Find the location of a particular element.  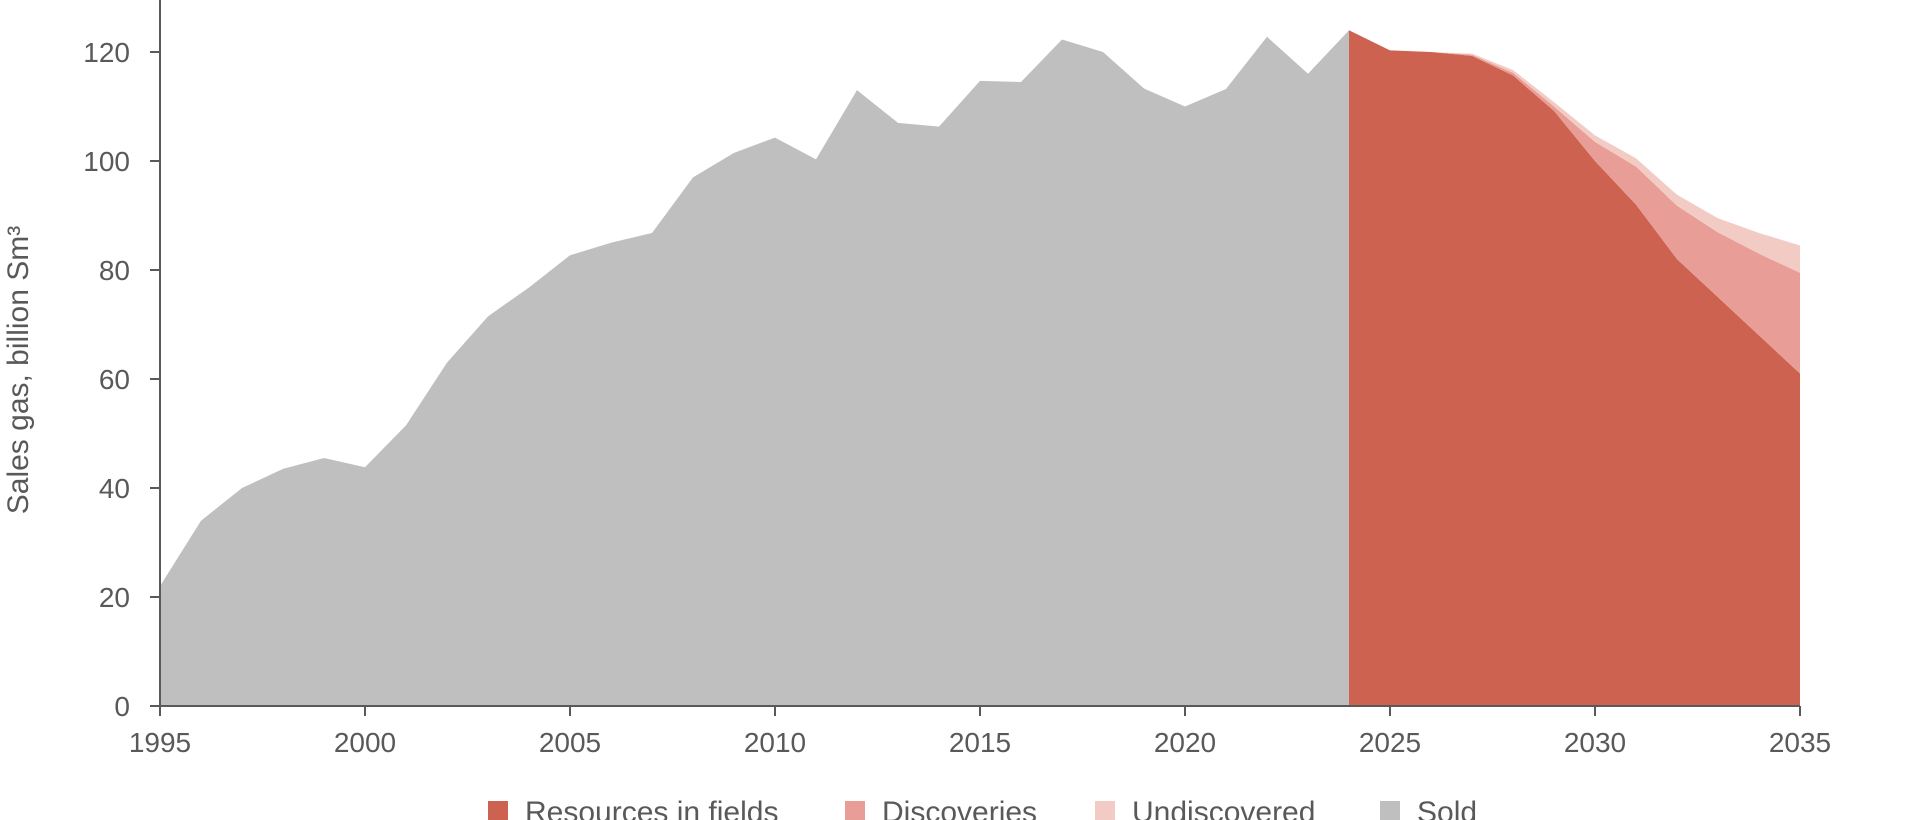

x-tick-label: 2010 is located at coordinates (775, 742).